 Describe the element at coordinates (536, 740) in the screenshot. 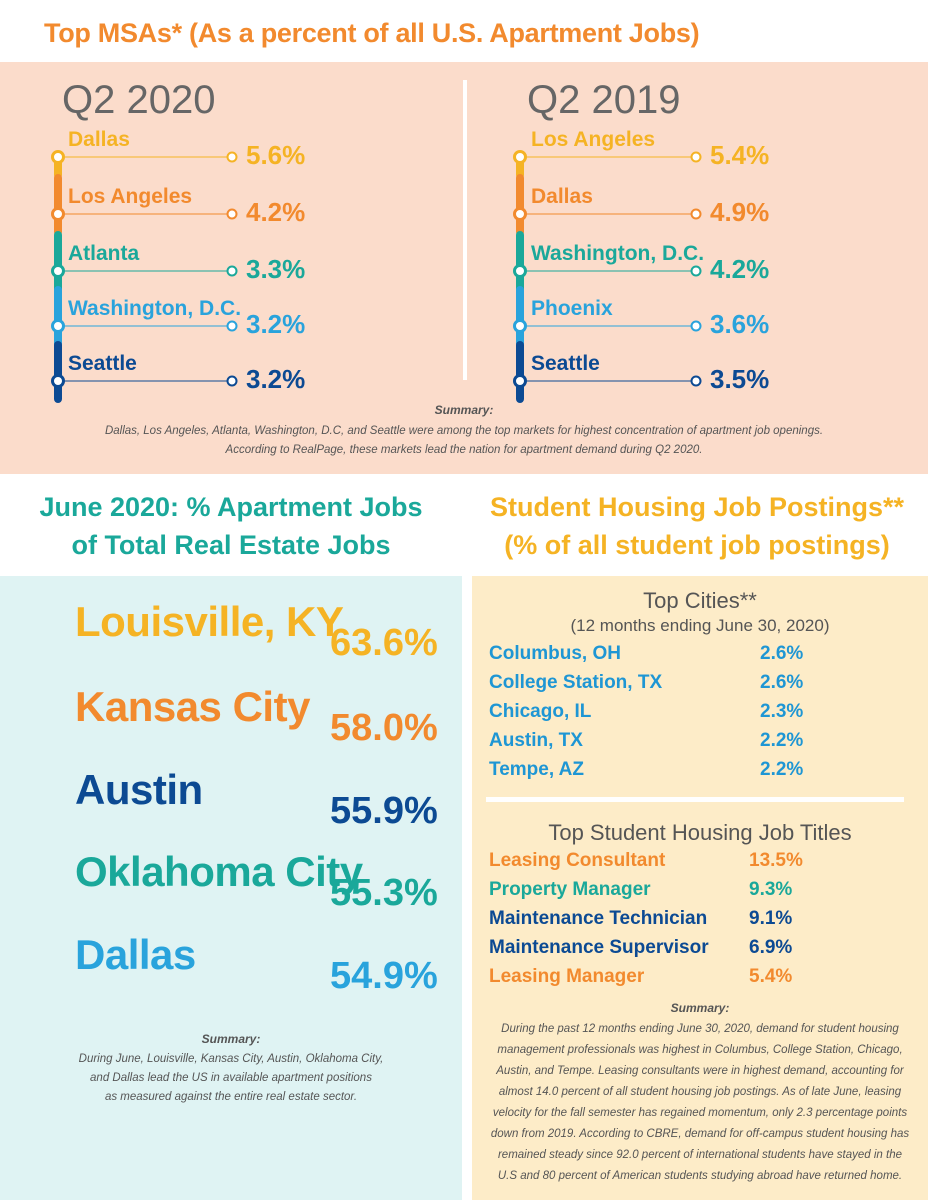

I see `top-city-name: Austin, TX` at that location.